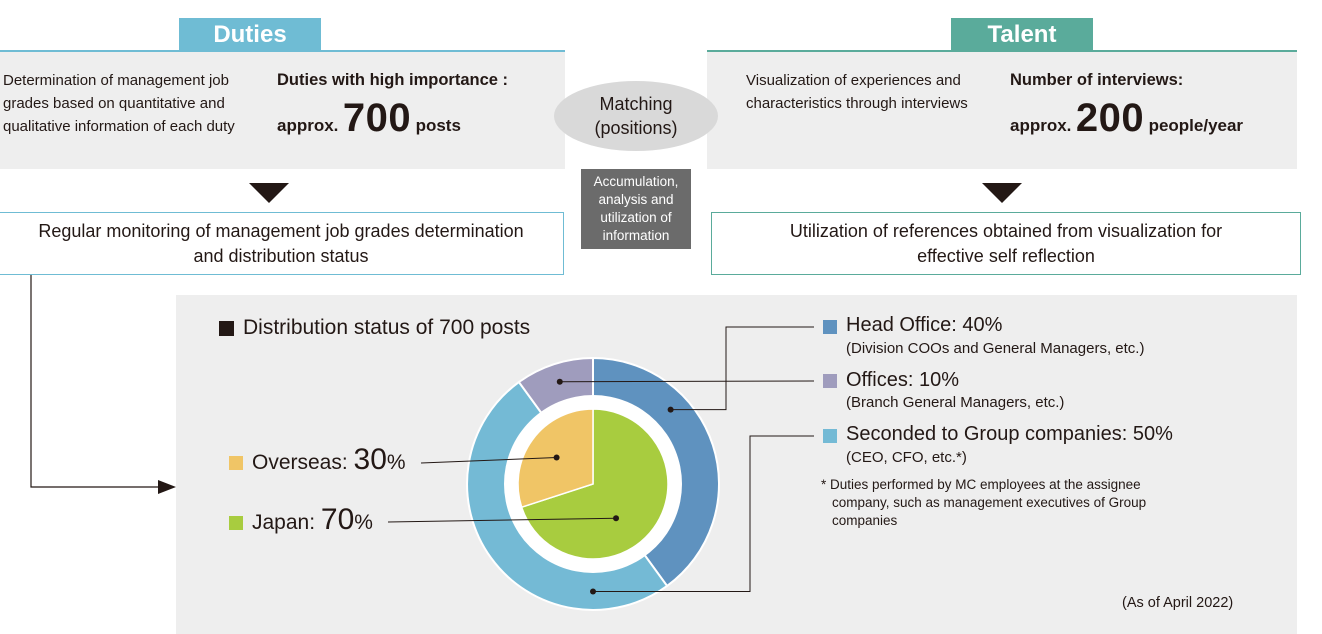 This screenshot has width=1322, height=634. Describe the element at coordinates (636, 217) in the screenshot. I see `accumulation-line: utilization of` at that location.